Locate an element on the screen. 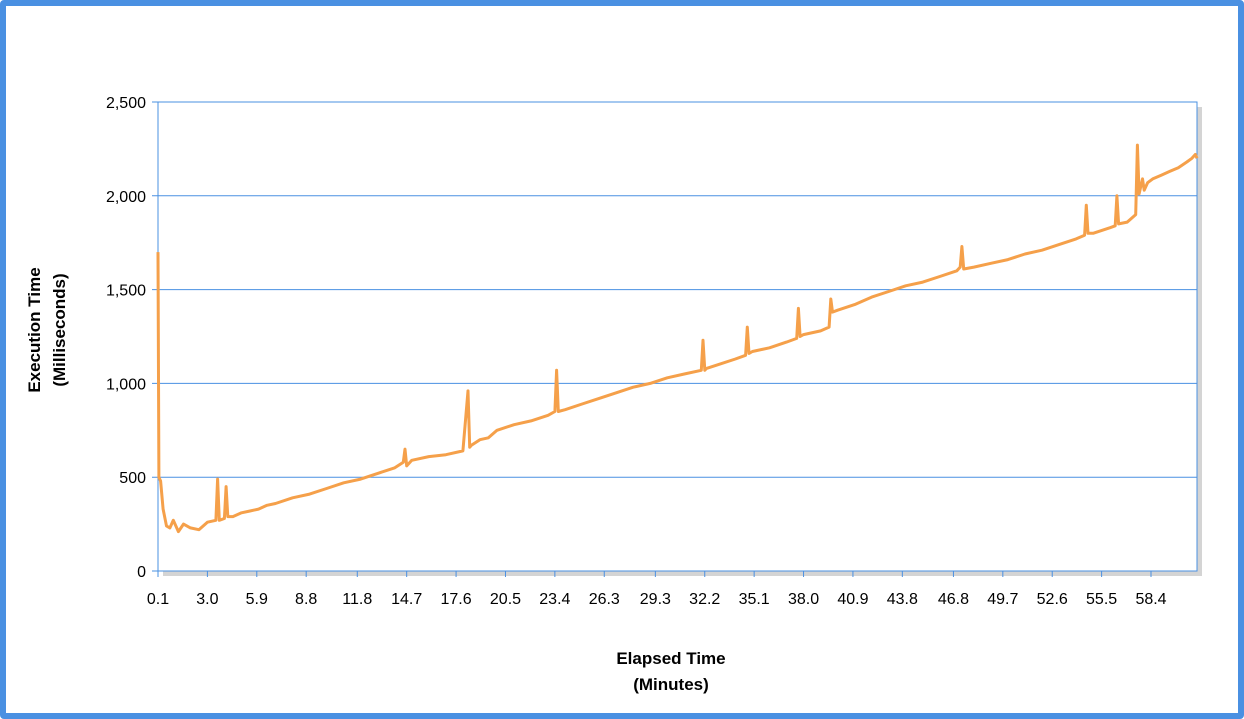 The width and height of the screenshot is (1244, 719). x-axis-title-line1: Elapsed Time is located at coordinates (670, 658).